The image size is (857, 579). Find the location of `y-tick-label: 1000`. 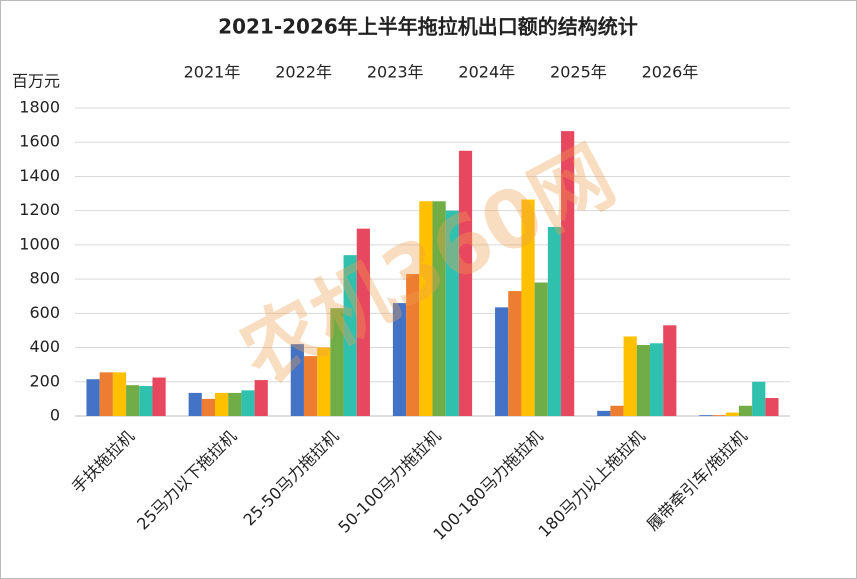

y-tick-label: 1000 is located at coordinates (39, 243).